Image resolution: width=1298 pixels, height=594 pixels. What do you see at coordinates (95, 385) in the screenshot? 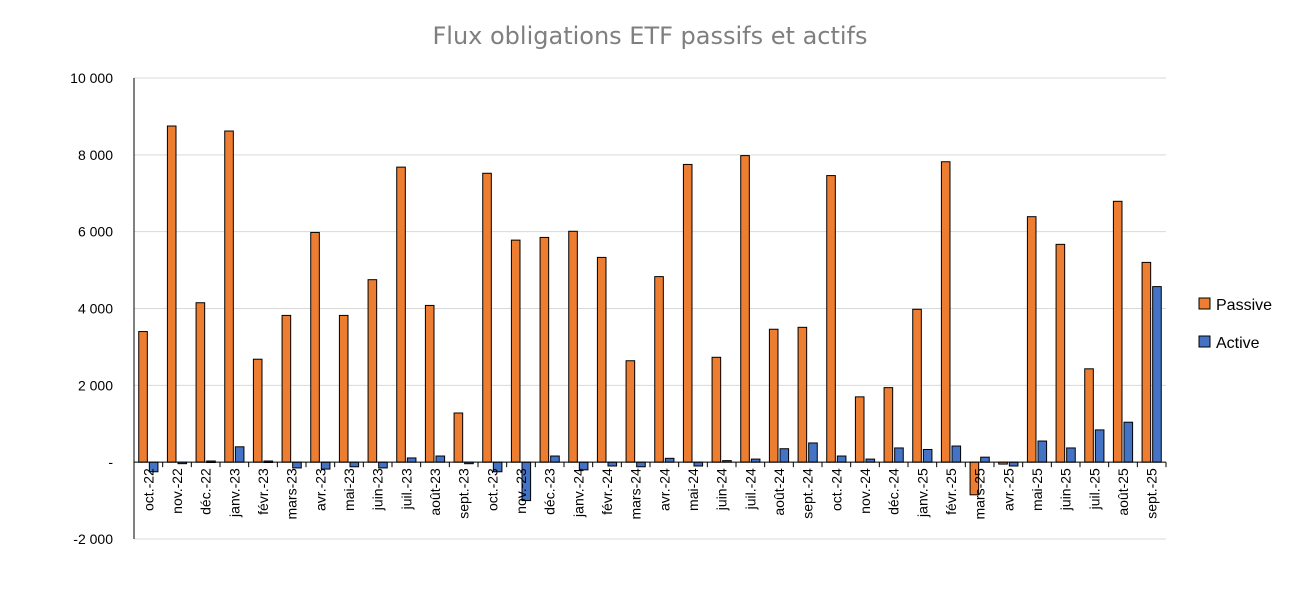
I see `y-tick-label: 2 000` at bounding box center [95, 385].